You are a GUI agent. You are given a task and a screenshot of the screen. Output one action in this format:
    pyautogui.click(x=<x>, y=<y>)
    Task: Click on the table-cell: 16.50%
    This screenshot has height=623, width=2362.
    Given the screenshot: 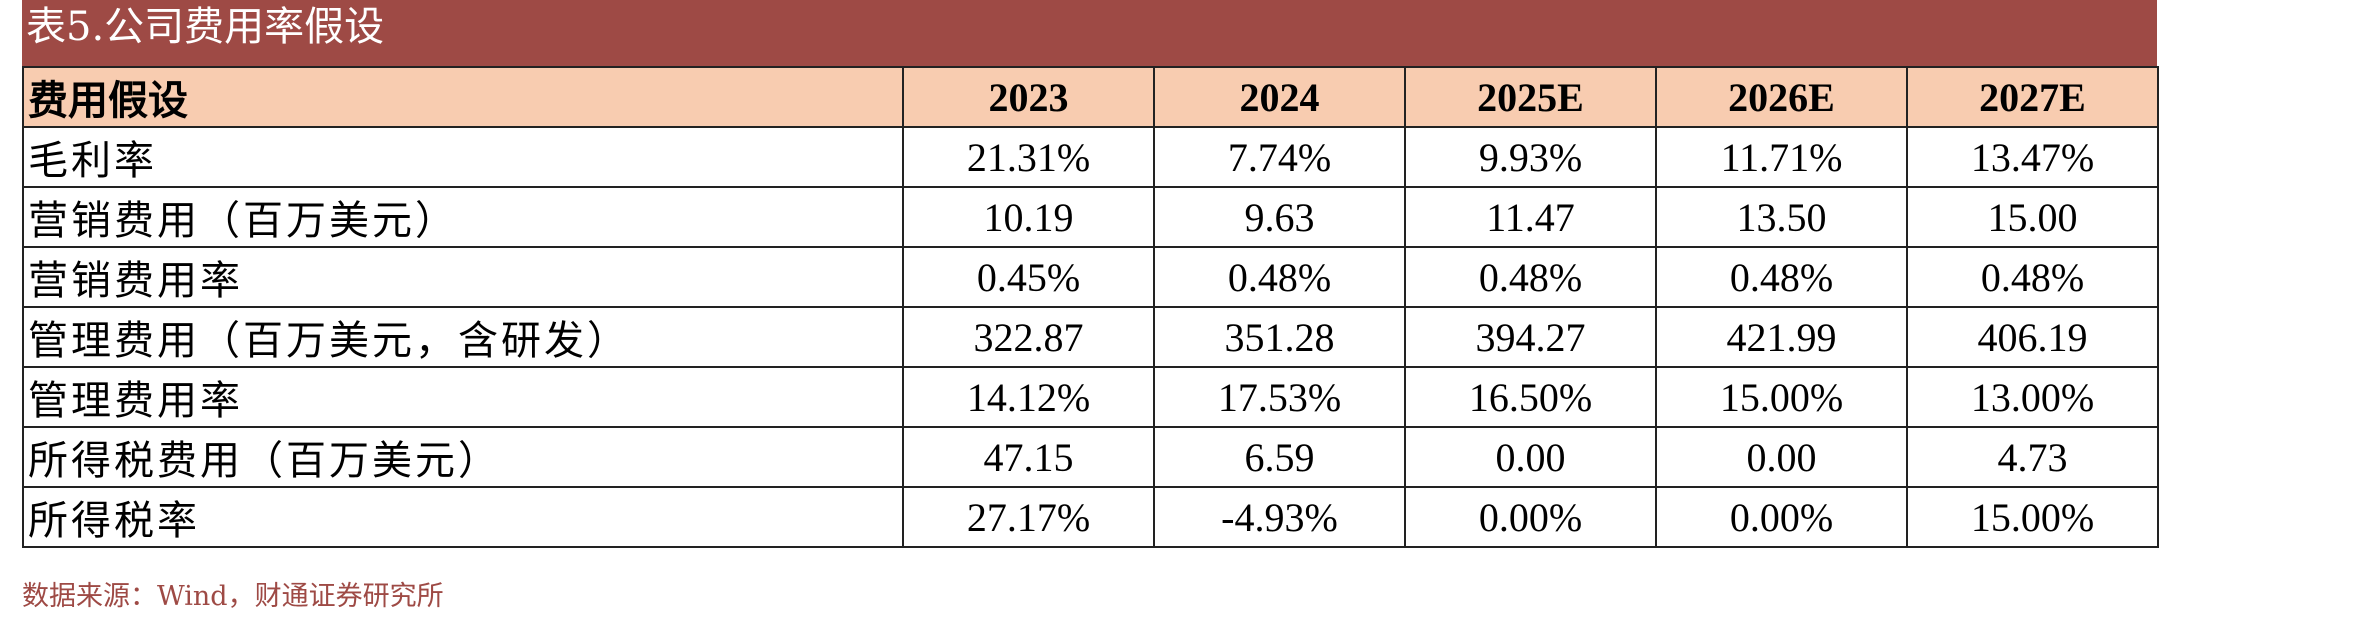 What is the action you would take?
    pyautogui.click(x=1530, y=397)
    